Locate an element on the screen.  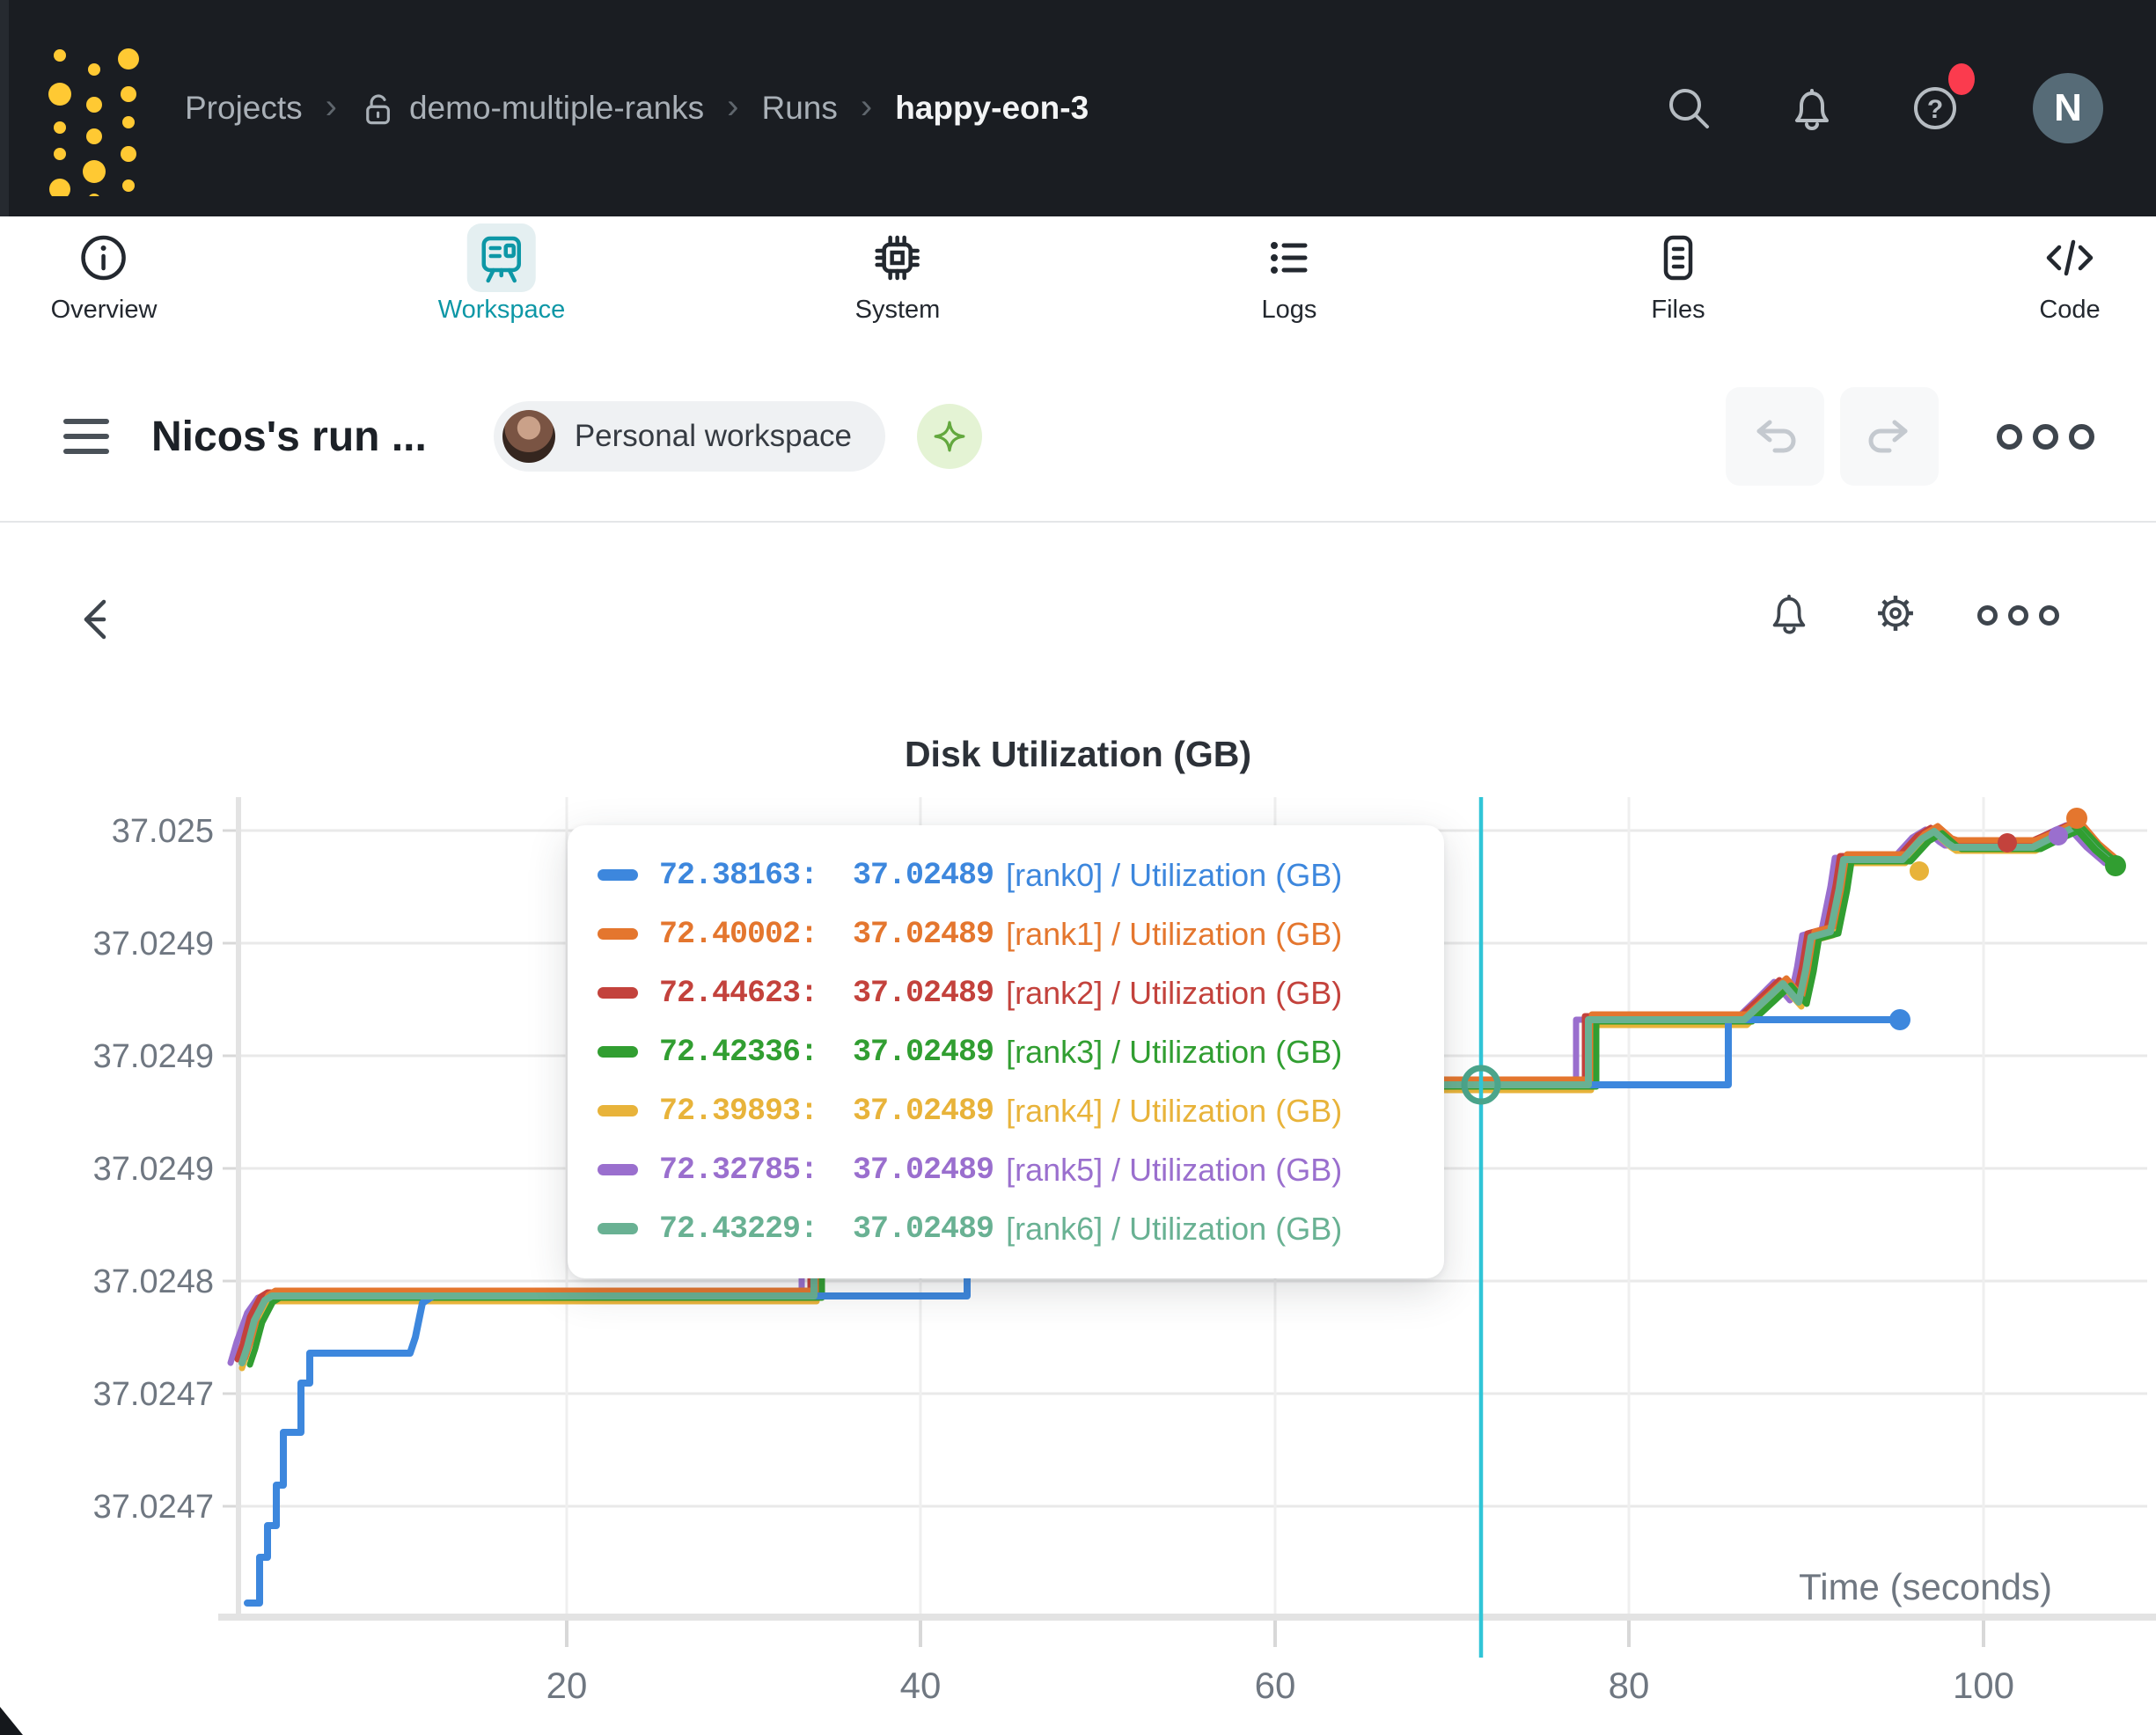
chart-title: Disk Utilization (GB) is located at coordinates (1078, 754).